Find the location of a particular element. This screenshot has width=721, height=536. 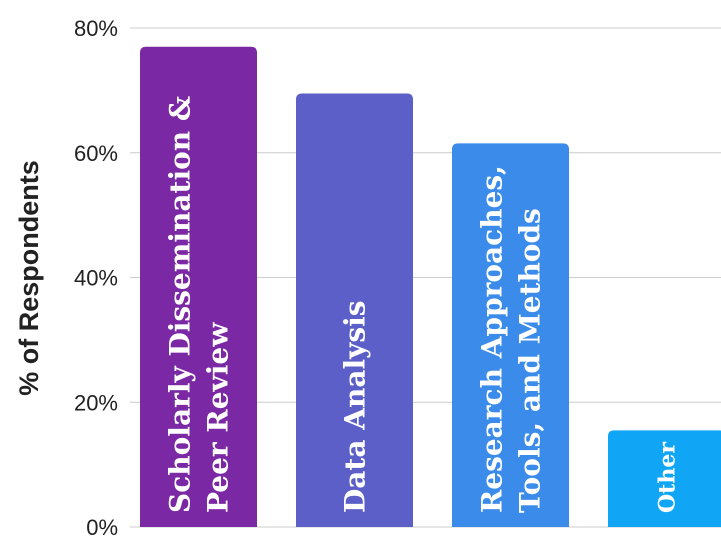

y-tick-label: 60% is located at coordinates (96, 153).